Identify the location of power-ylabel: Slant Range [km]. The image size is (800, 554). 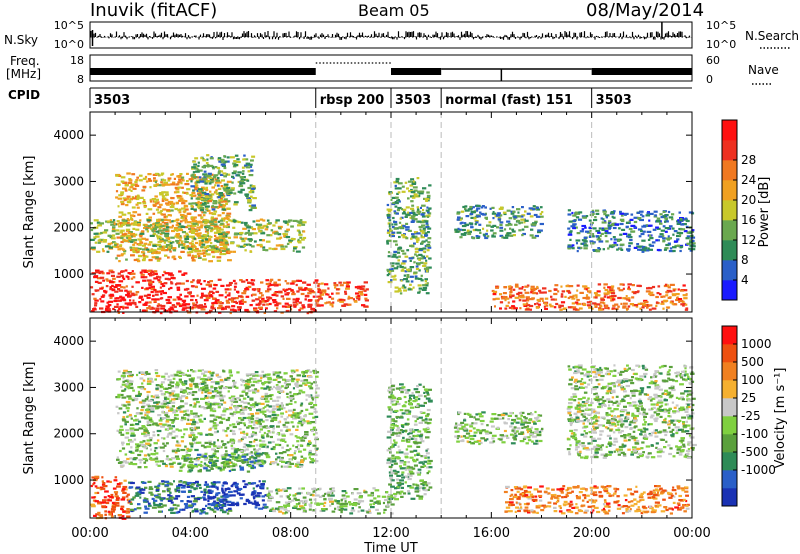
(29, 212).